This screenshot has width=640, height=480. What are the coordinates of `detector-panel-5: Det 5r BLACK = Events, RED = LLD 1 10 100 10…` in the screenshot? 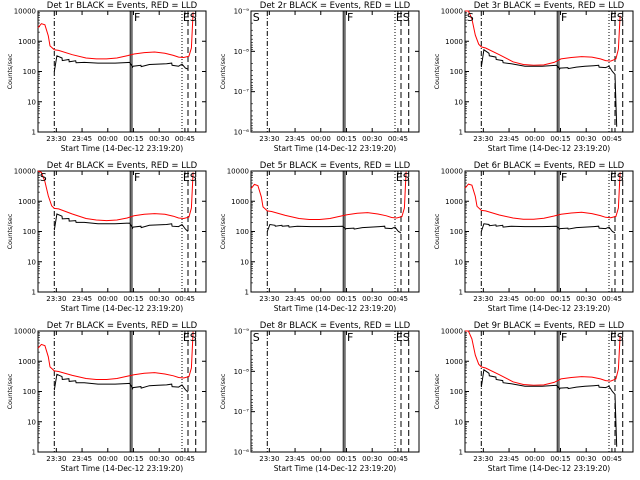 It's located at (319, 237).